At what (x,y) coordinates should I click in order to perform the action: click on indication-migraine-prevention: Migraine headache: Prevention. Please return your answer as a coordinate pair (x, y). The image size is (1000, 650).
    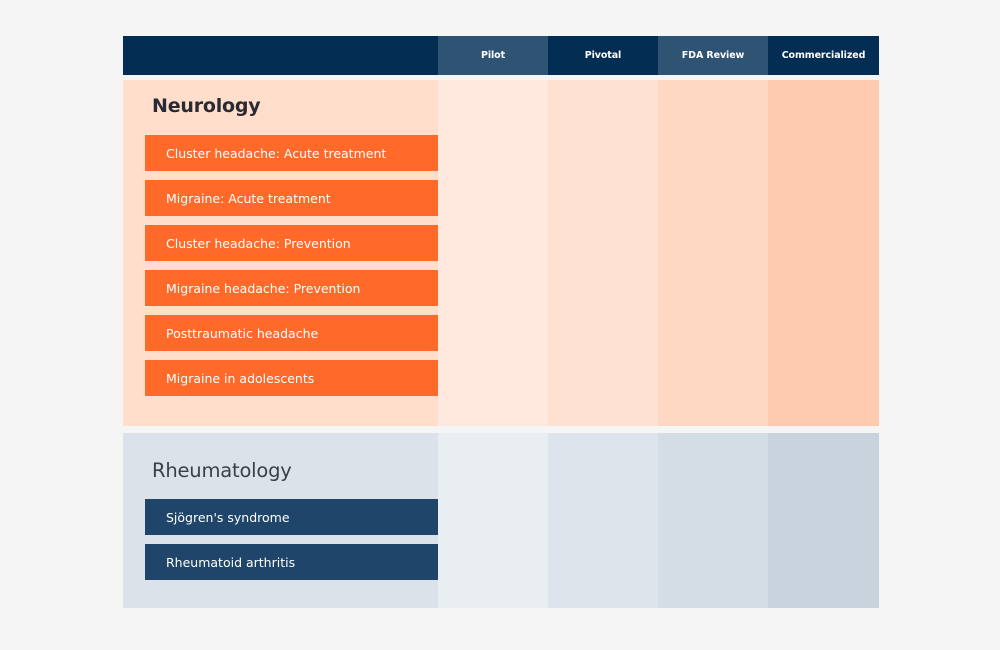
    Looking at the image, I should click on (291, 288).